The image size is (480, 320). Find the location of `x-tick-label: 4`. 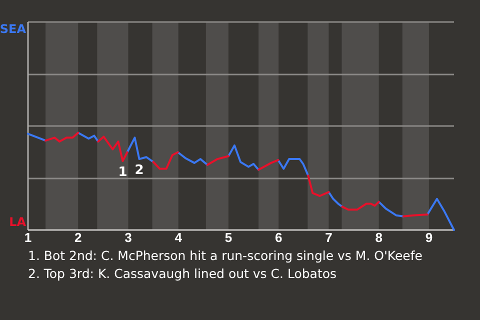

x-tick-label: 4 is located at coordinates (178, 238).